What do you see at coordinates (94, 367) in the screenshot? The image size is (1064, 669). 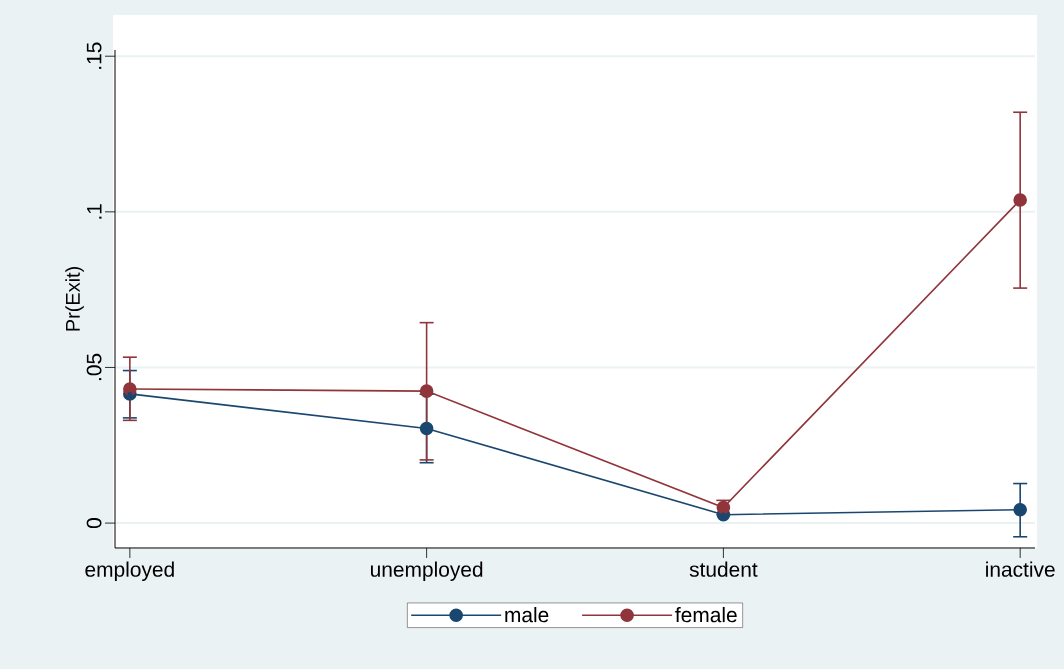 I see `y-tick-label: .05` at bounding box center [94, 367].